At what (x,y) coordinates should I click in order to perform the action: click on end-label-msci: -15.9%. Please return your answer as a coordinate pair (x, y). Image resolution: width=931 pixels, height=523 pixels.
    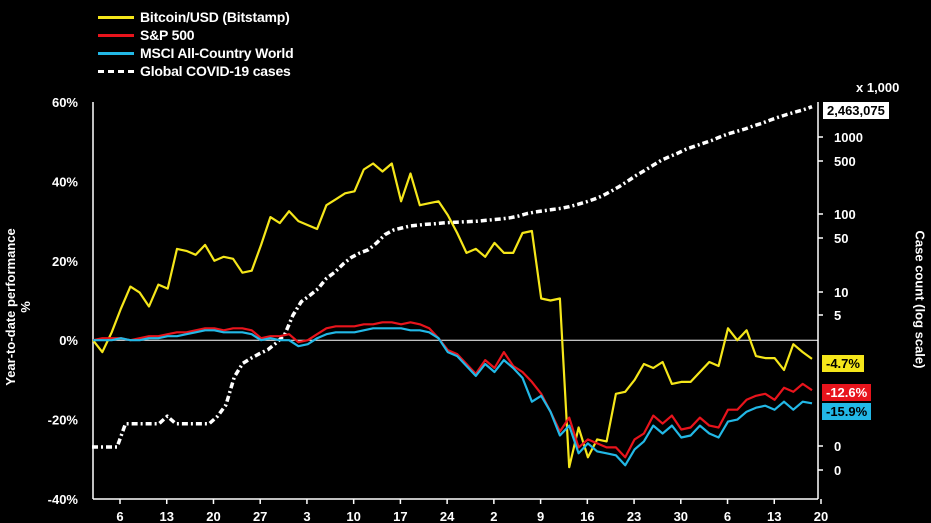
    Looking at the image, I should click on (847, 411).